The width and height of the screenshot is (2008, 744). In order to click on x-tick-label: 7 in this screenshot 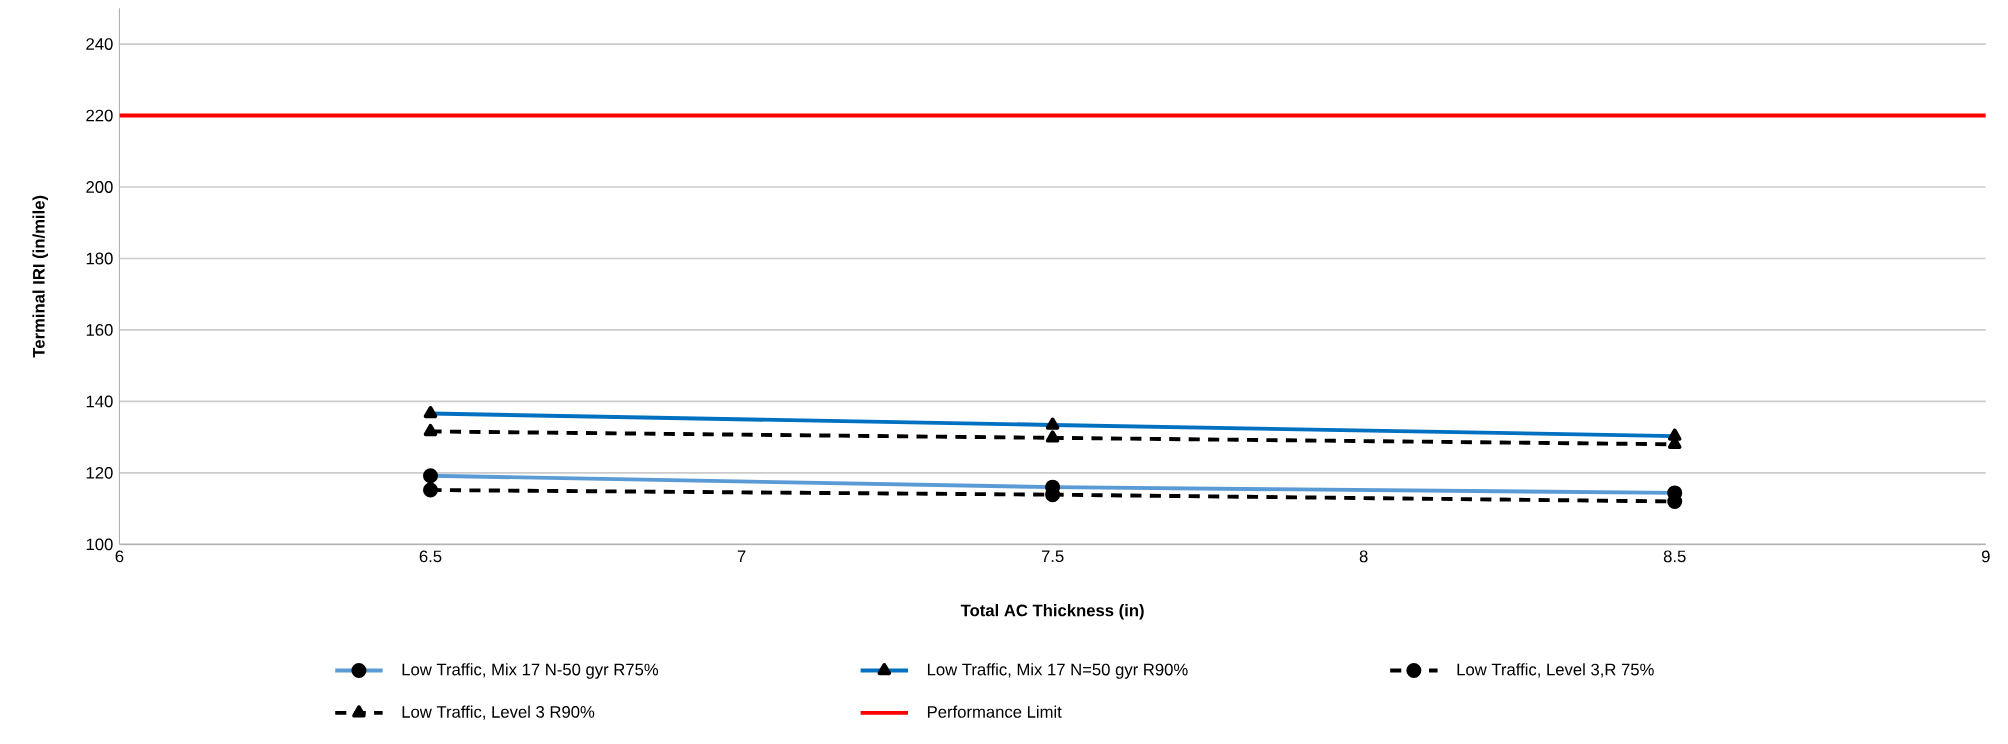, I will do `click(741, 556)`.